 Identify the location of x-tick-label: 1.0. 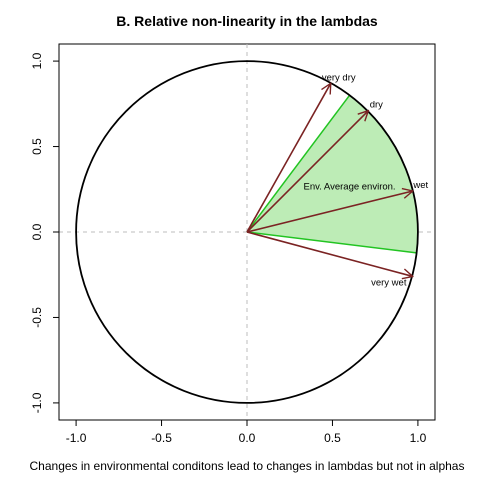
(418, 438).